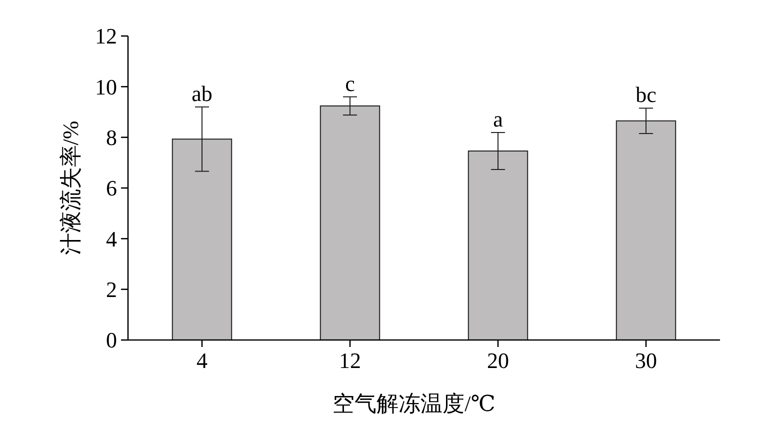  What do you see at coordinates (70, 188) in the screenshot?
I see `y-axis-title: 汁液流失率/%` at bounding box center [70, 188].